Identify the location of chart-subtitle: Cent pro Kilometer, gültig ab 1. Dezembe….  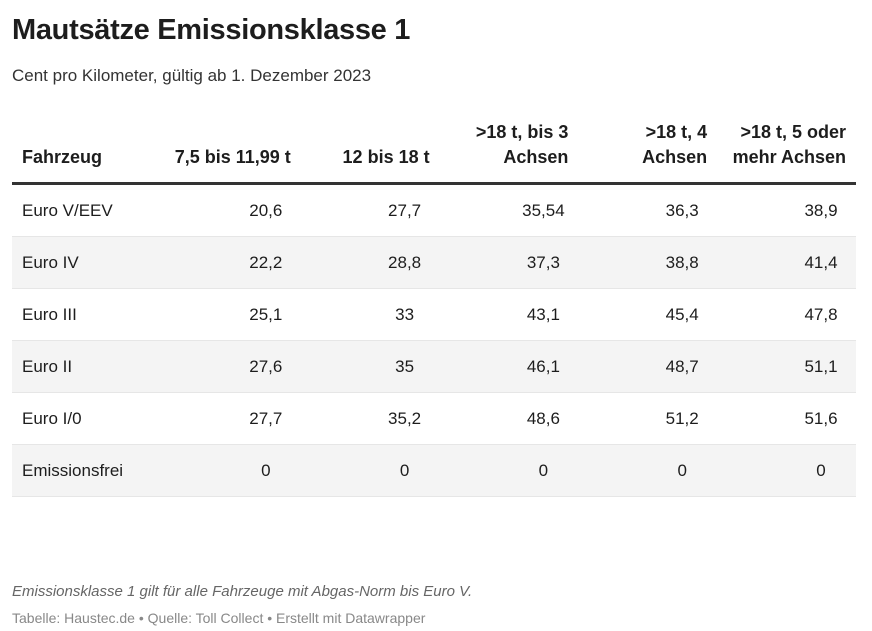
(192, 75).